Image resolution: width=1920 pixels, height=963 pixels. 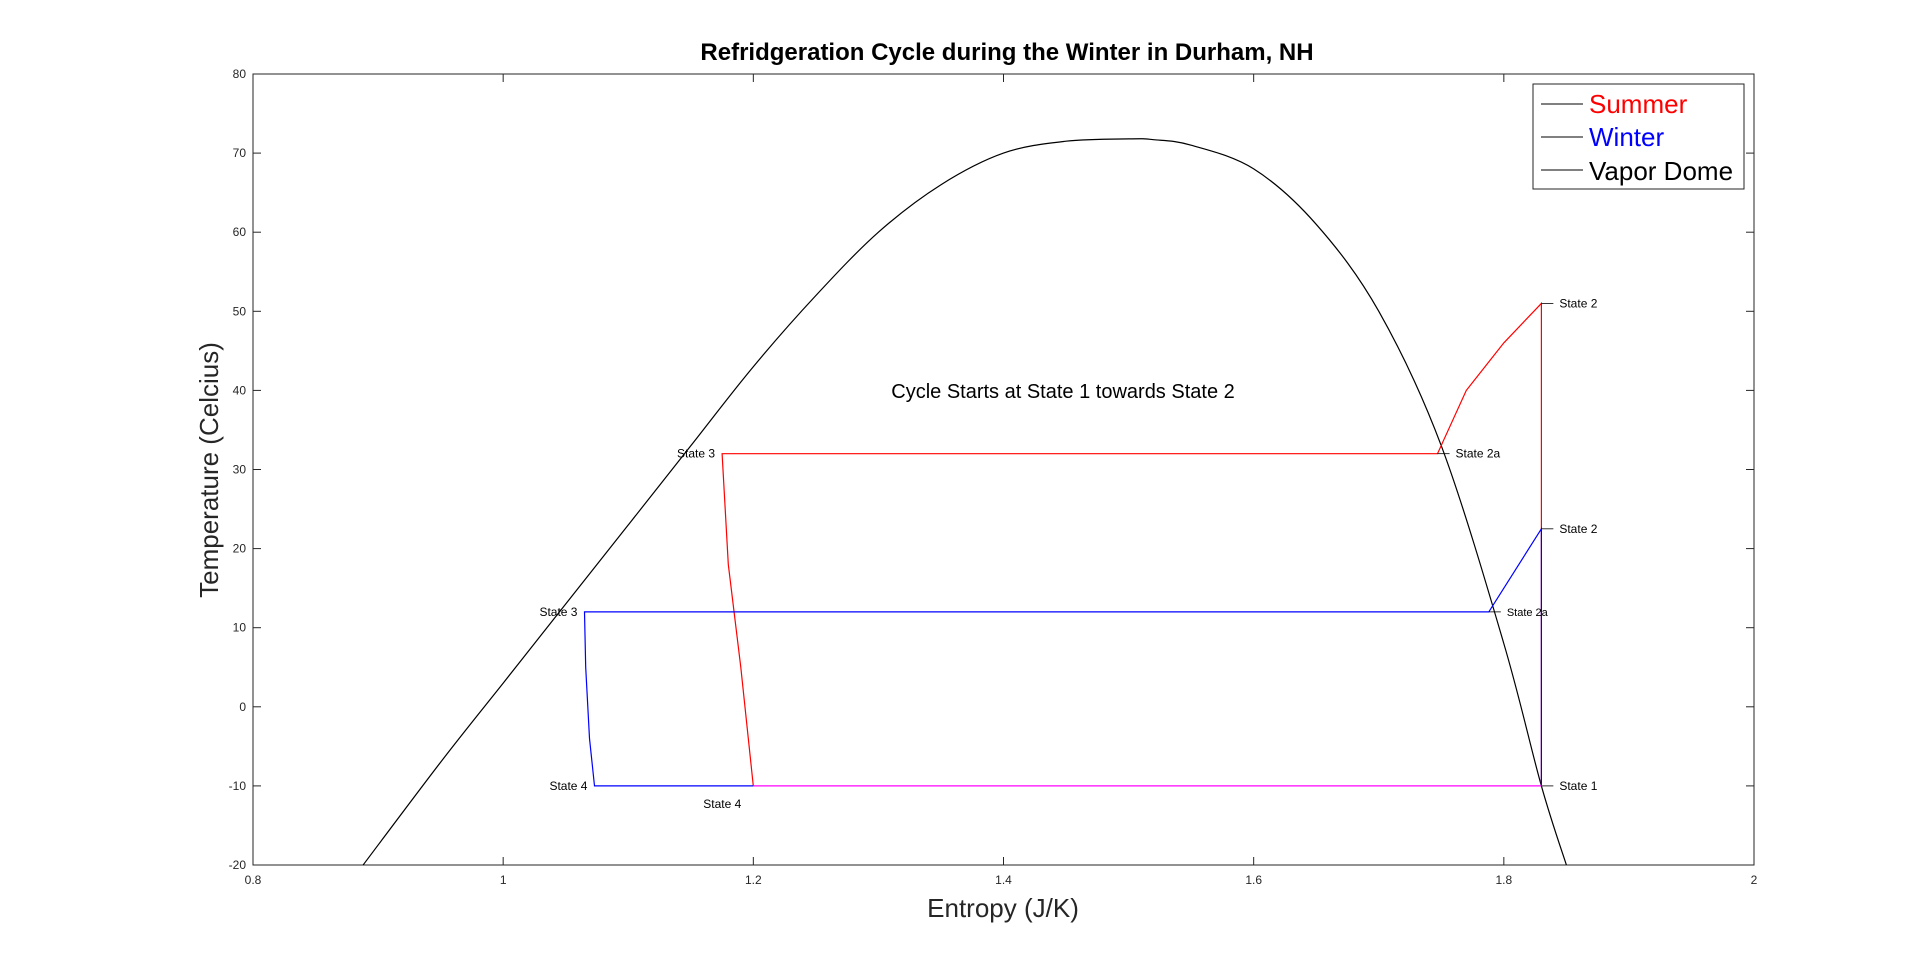 I want to click on y-tick-label: 50, so click(x=240, y=311).